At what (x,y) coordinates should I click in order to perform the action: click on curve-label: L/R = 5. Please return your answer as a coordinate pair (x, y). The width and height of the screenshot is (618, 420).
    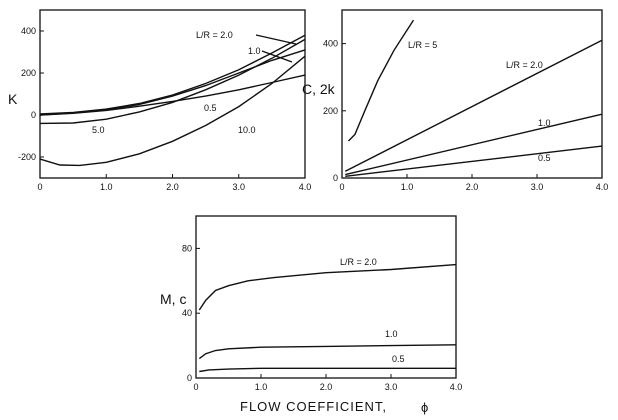
    Looking at the image, I should click on (422, 45).